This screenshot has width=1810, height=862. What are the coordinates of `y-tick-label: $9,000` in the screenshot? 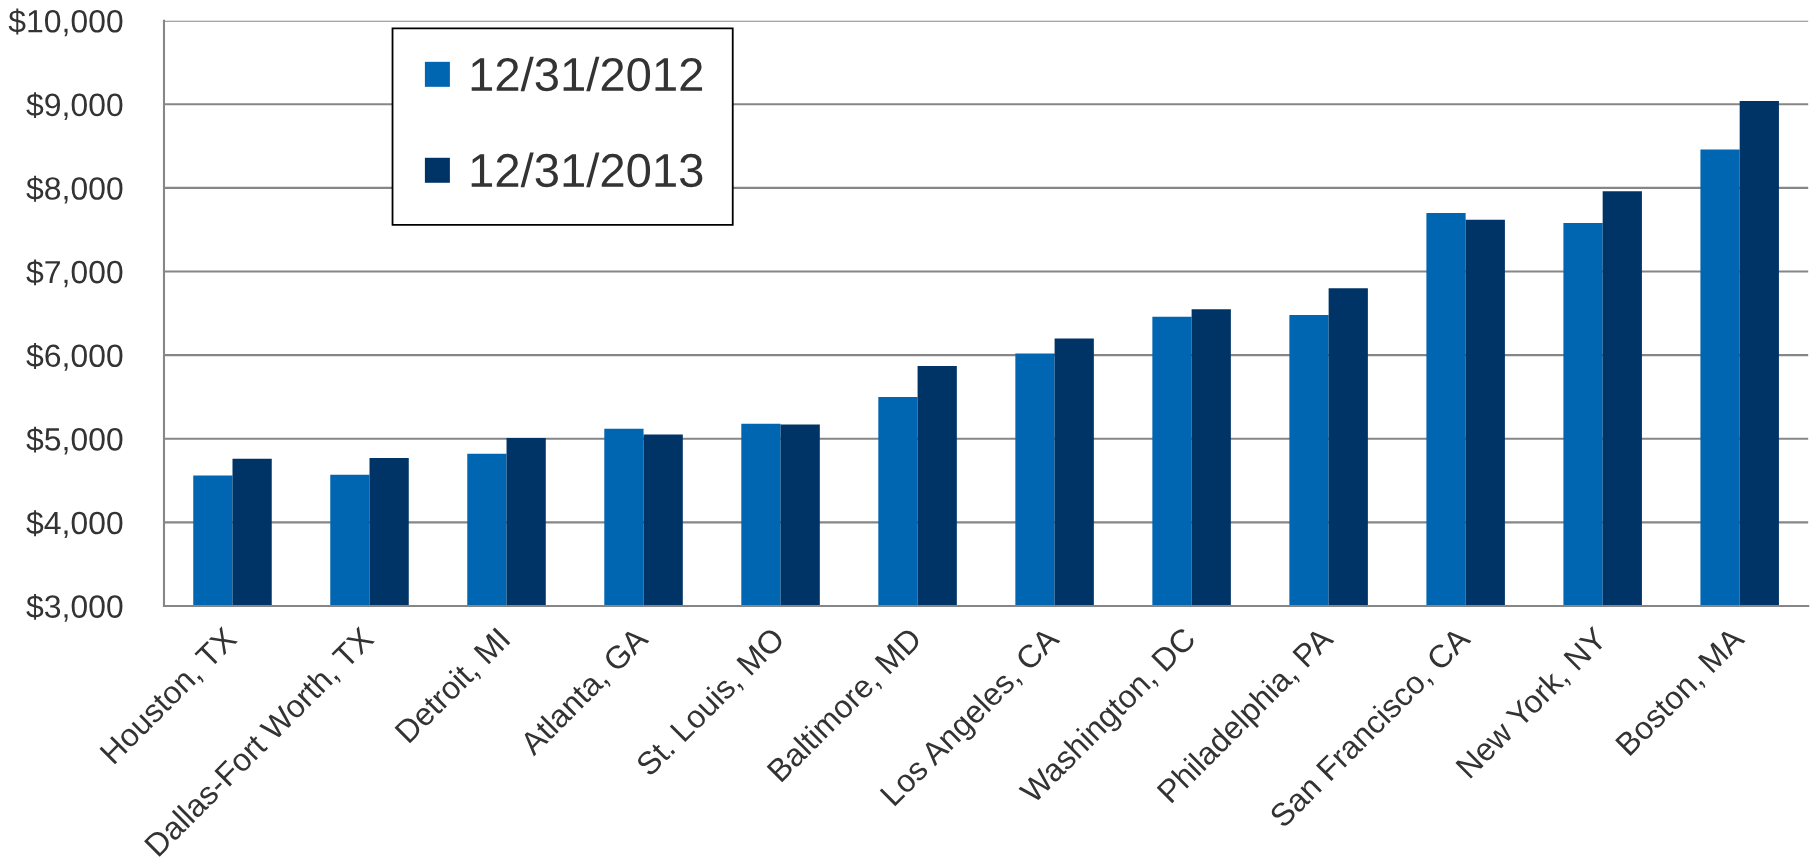 It's located at (74, 106).